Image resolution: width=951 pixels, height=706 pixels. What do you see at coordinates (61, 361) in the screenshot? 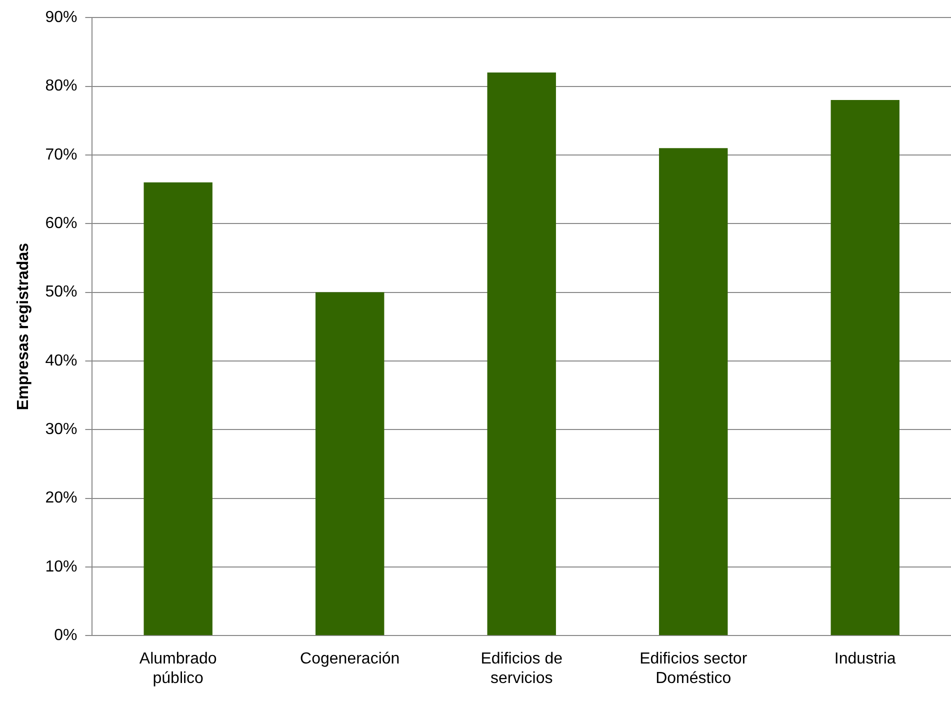
I see `y-tick-label: 40%` at bounding box center [61, 361].